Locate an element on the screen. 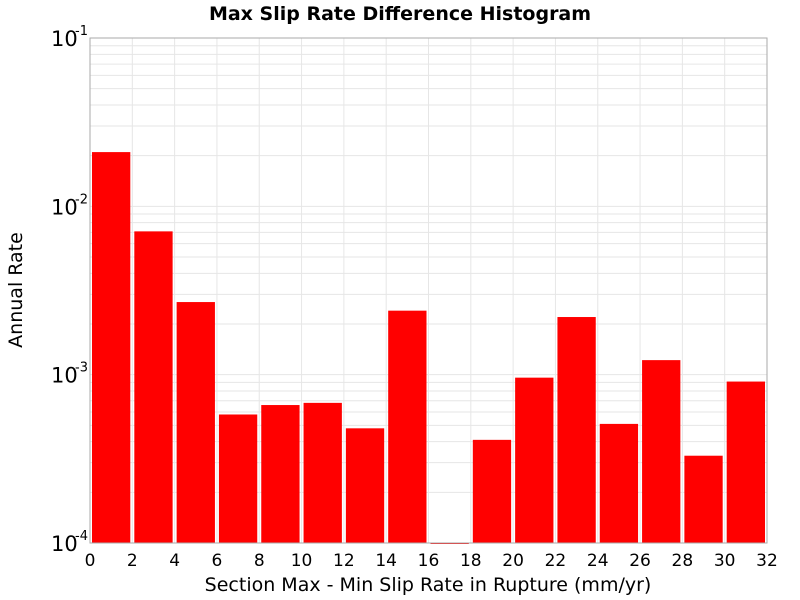 The height and width of the screenshot is (600, 800). y-tick-label: 10⁻⁴ is located at coordinates (69, 542).